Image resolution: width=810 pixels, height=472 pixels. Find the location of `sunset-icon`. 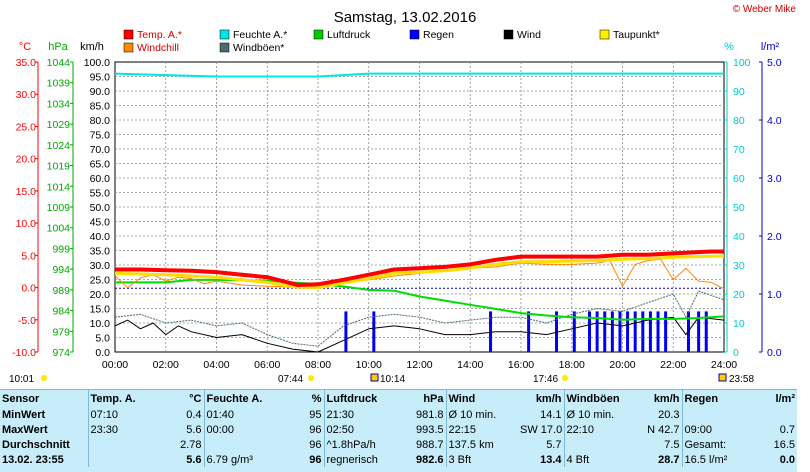

sunset-icon is located at coordinates (565, 378).